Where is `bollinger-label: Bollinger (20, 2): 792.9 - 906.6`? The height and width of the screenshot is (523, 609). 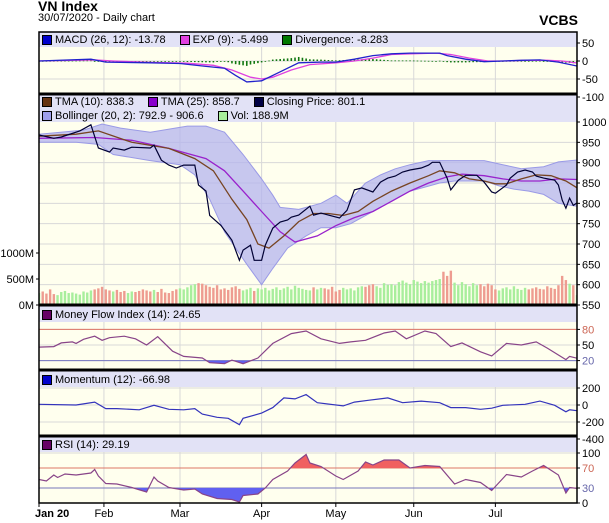
bollinger-label: Bollinger (20, 2): 792.9 - 906.6 is located at coordinates (129, 116).